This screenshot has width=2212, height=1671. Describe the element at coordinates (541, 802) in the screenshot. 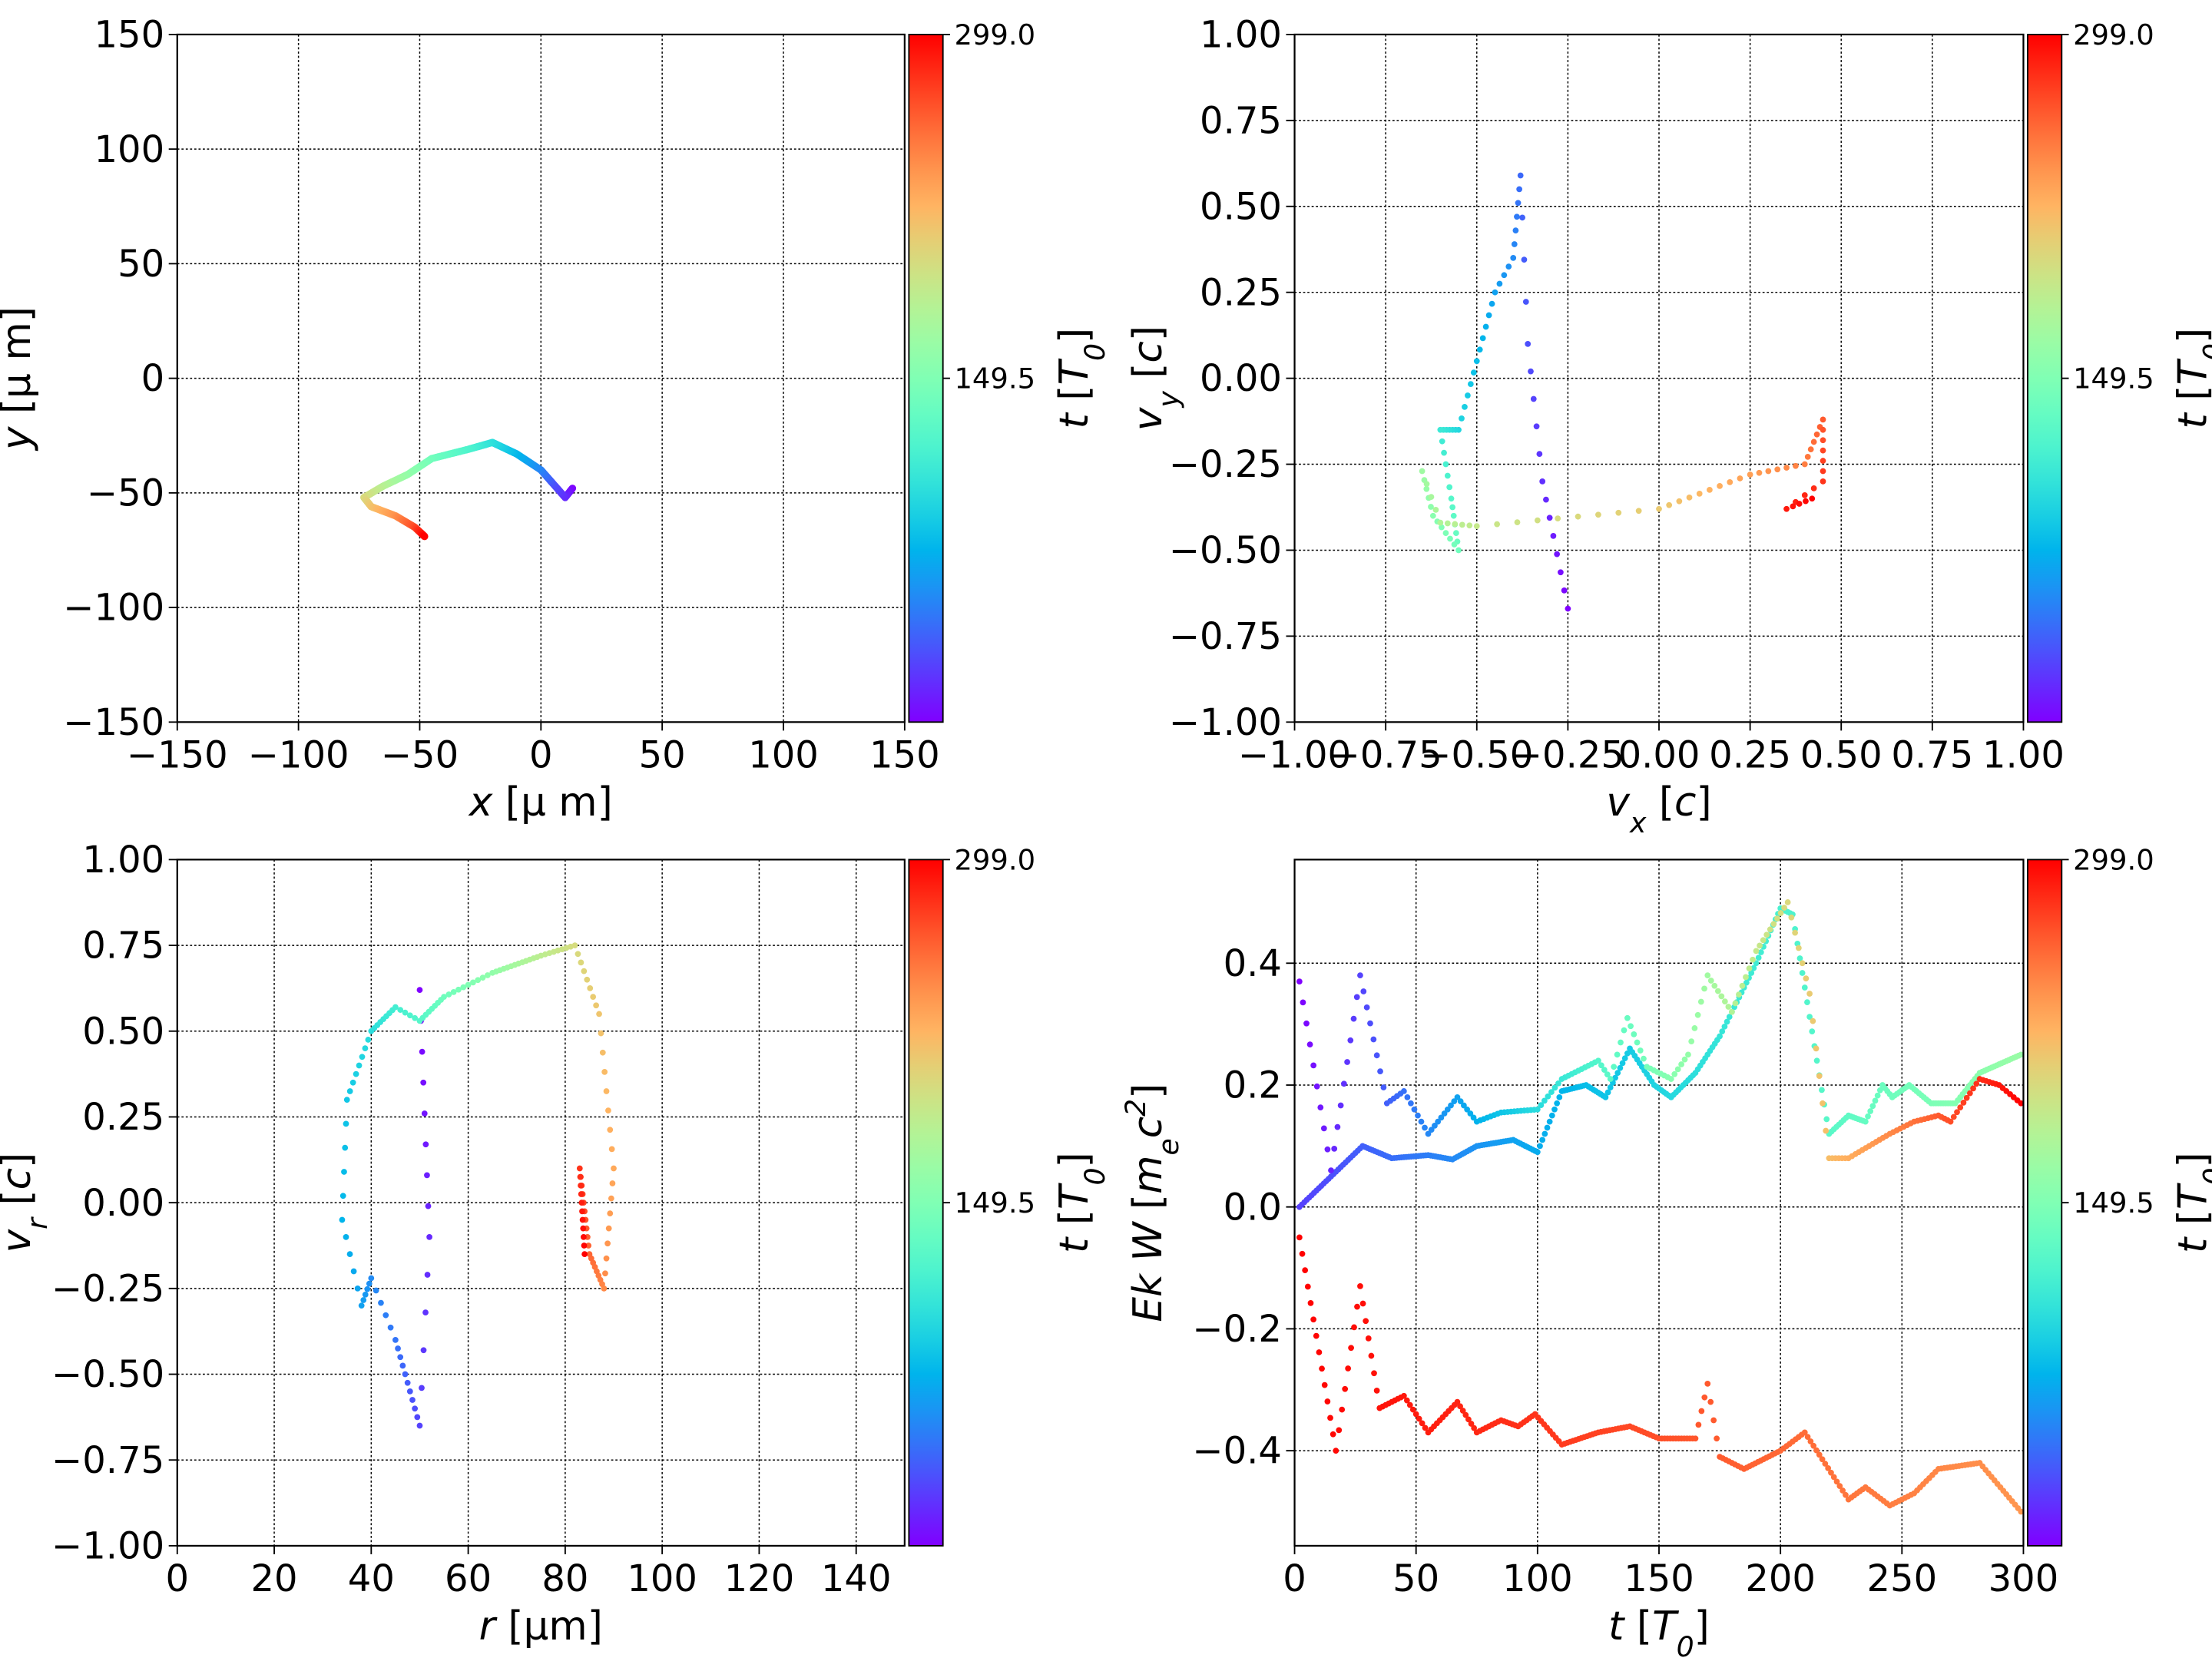

I see `x-axis-label: x [μ m]` at that location.